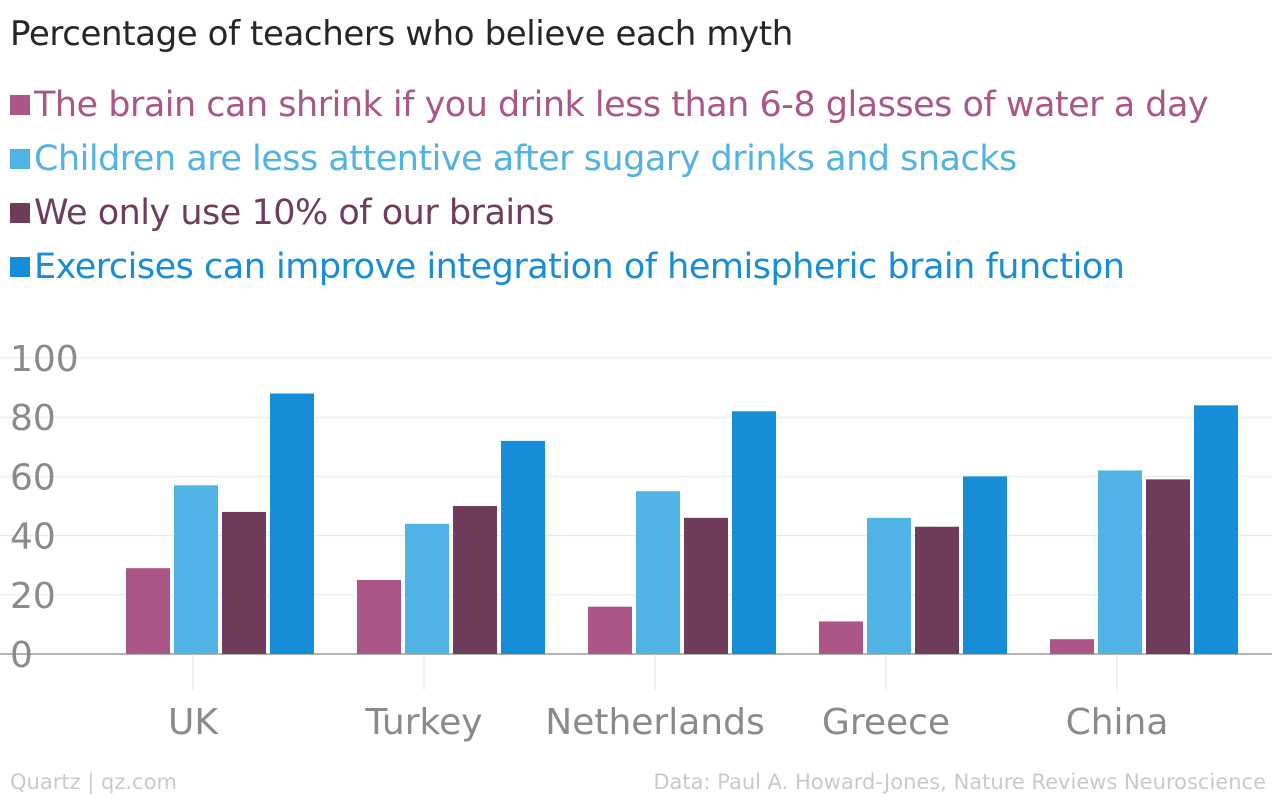 The width and height of the screenshot is (1280, 800). Describe the element at coordinates (20, 267) in the screenshot. I see `legend-swatch-exercises` at that location.